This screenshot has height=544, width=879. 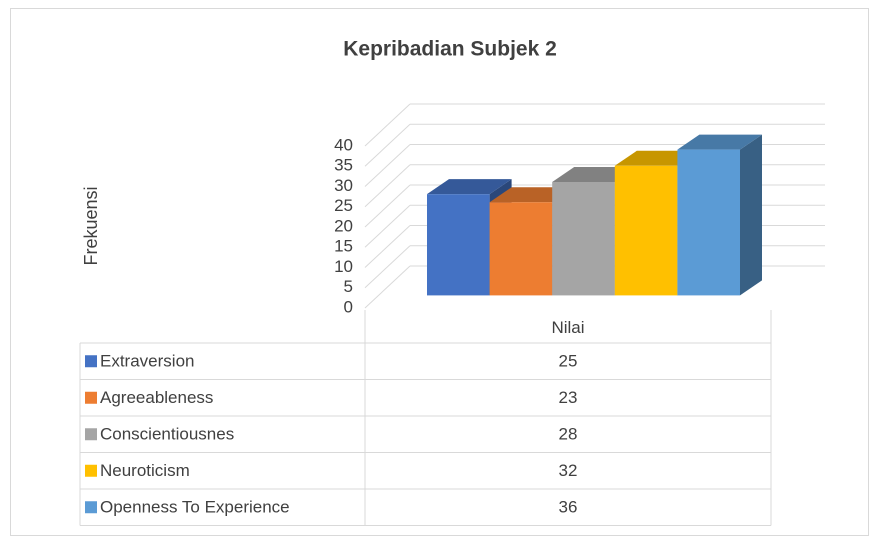 What do you see at coordinates (195, 507) in the screenshot?
I see `legend-label: Openness To Experience` at bounding box center [195, 507].